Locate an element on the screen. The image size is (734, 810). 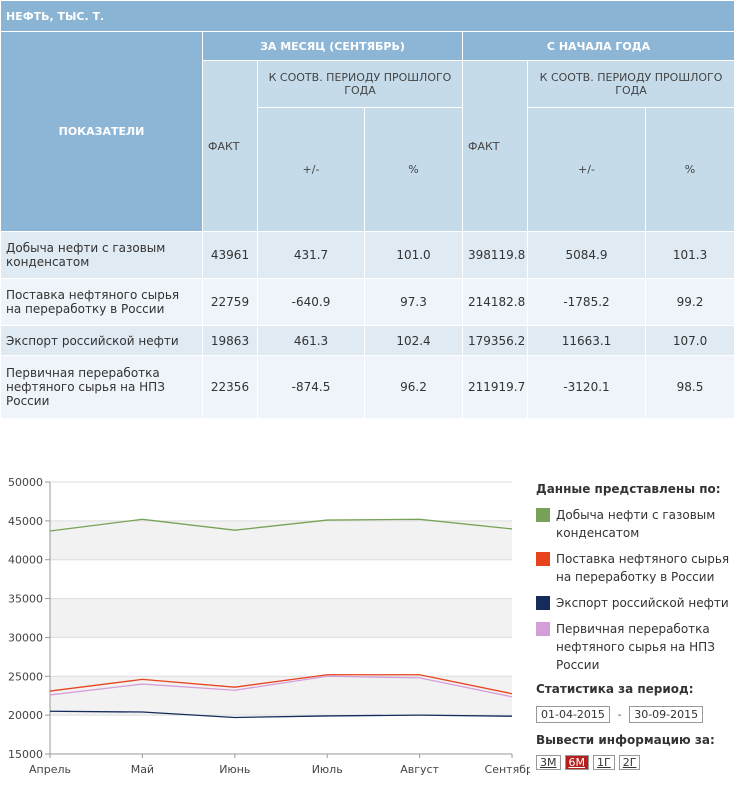
value-cell: 22356 is located at coordinates (230, 387).